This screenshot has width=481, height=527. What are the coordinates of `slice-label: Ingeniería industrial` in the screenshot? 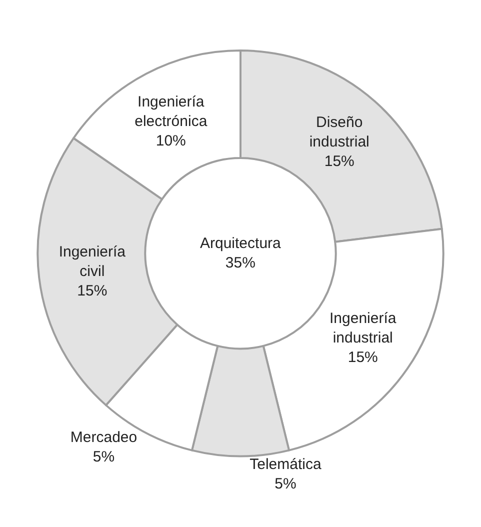 It's located at (363, 328).